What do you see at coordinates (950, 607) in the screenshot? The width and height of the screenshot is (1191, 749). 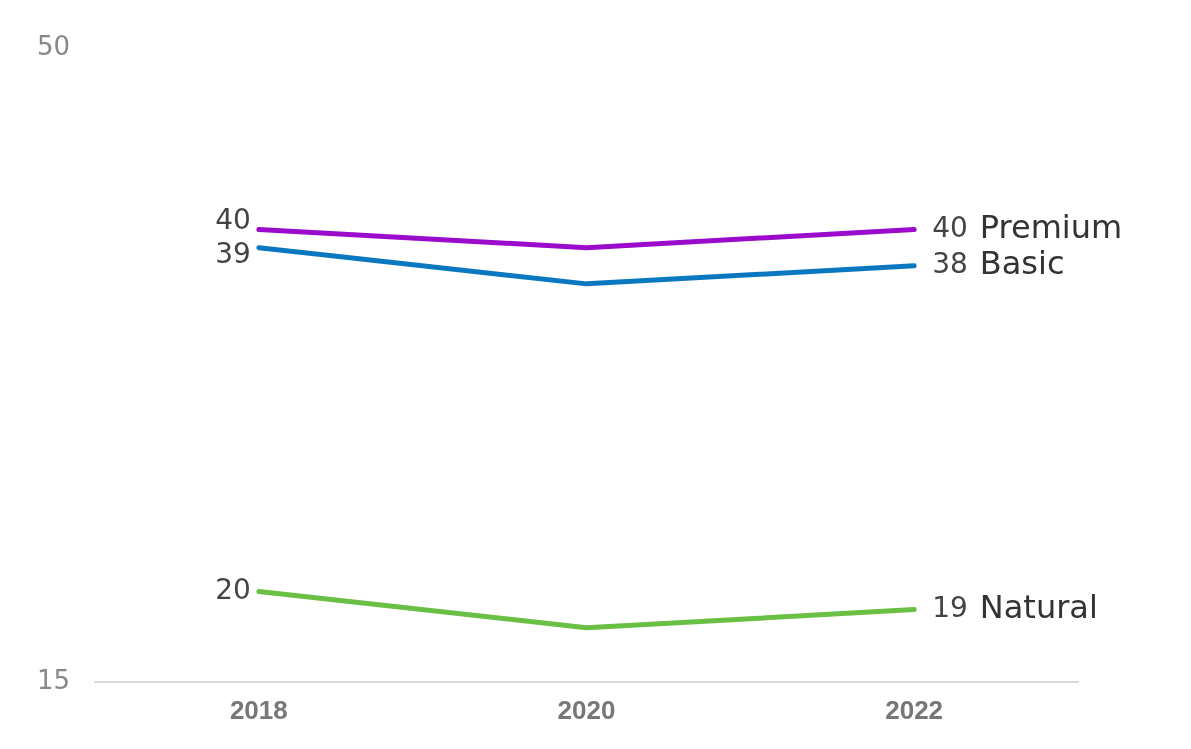 I see `data-label: 19` at bounding box center [950, 607].